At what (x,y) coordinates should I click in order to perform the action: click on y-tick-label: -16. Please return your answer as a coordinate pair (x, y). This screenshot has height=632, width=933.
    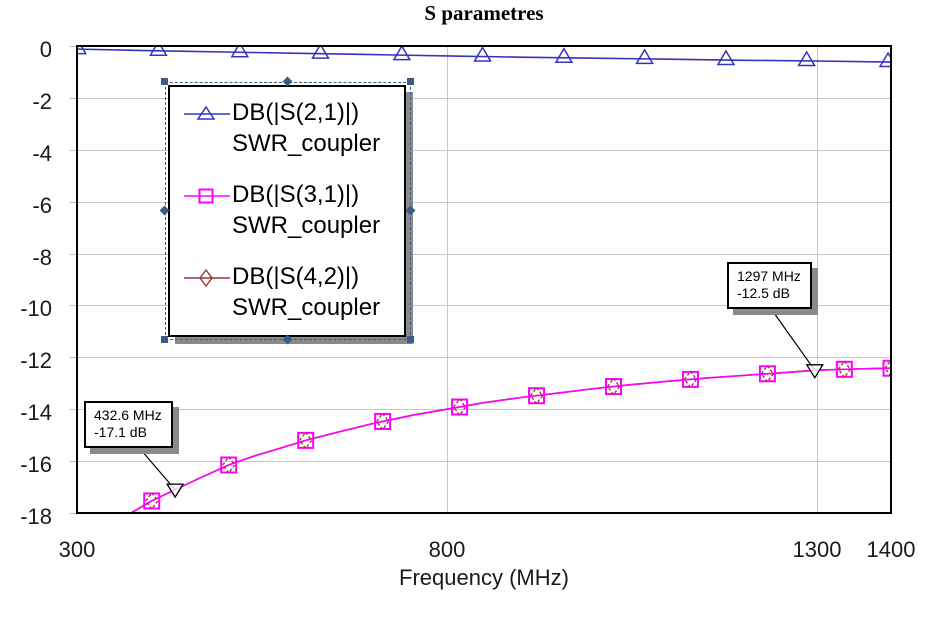
    Looking at the image, I should click on (36, 465).